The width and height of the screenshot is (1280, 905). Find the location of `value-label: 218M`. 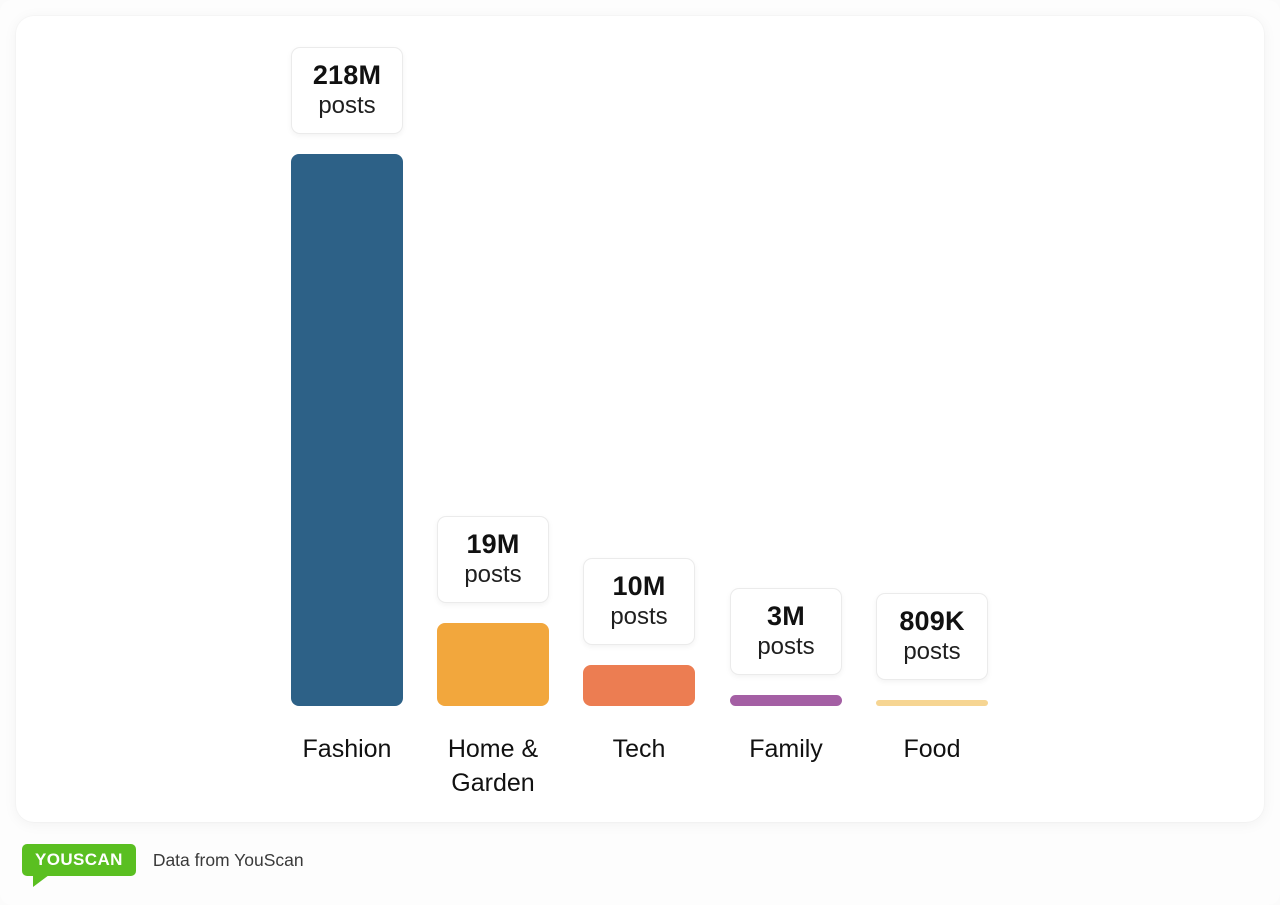

value-label: 218M is located at coordinates (347, 74).